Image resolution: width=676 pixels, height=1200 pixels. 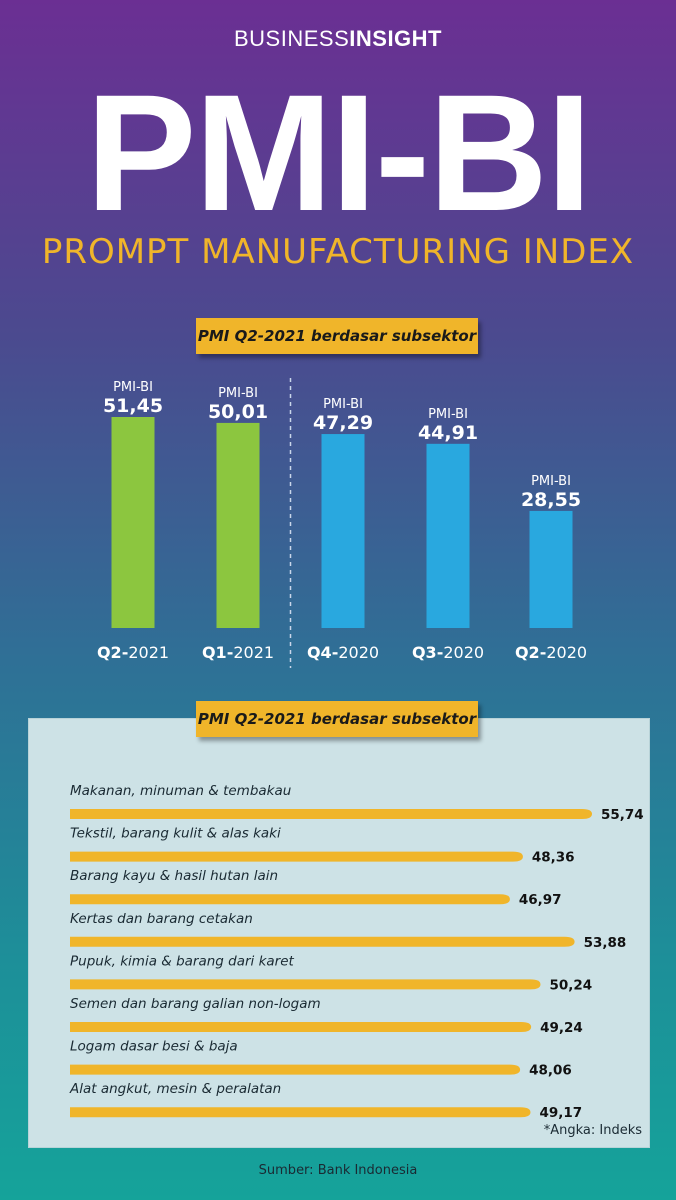 I want to click on x-tick-label-1: Q2-2021, so click(x=133, y=652).